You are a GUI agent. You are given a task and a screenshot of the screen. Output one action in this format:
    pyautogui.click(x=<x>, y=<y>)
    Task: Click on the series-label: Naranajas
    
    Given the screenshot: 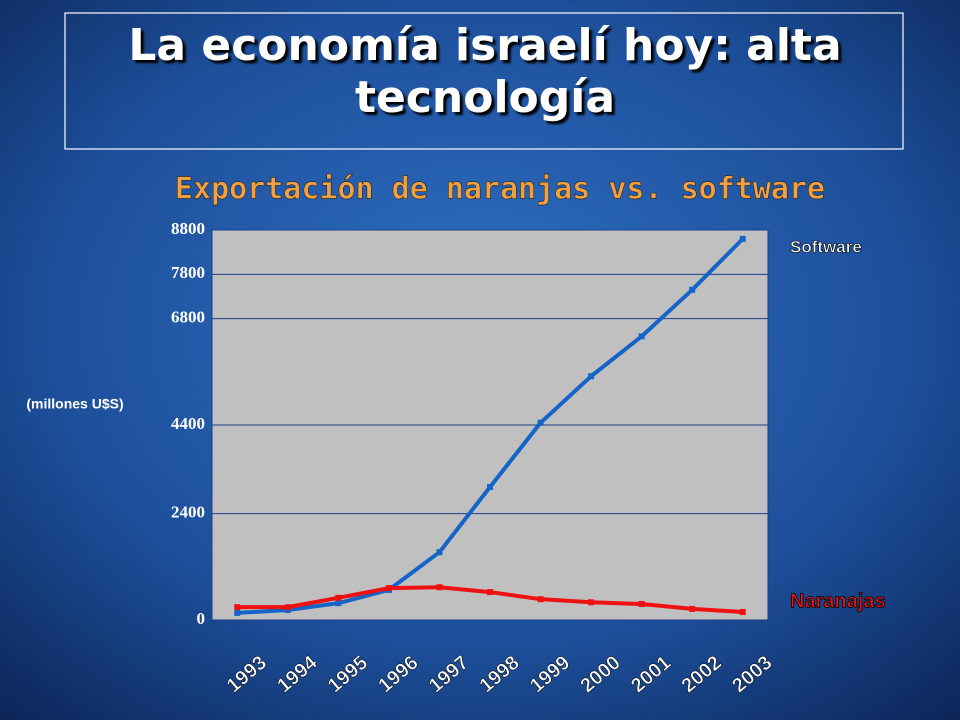 What is the action you would take?
    pyautogui.click(x=838, y=601)
    